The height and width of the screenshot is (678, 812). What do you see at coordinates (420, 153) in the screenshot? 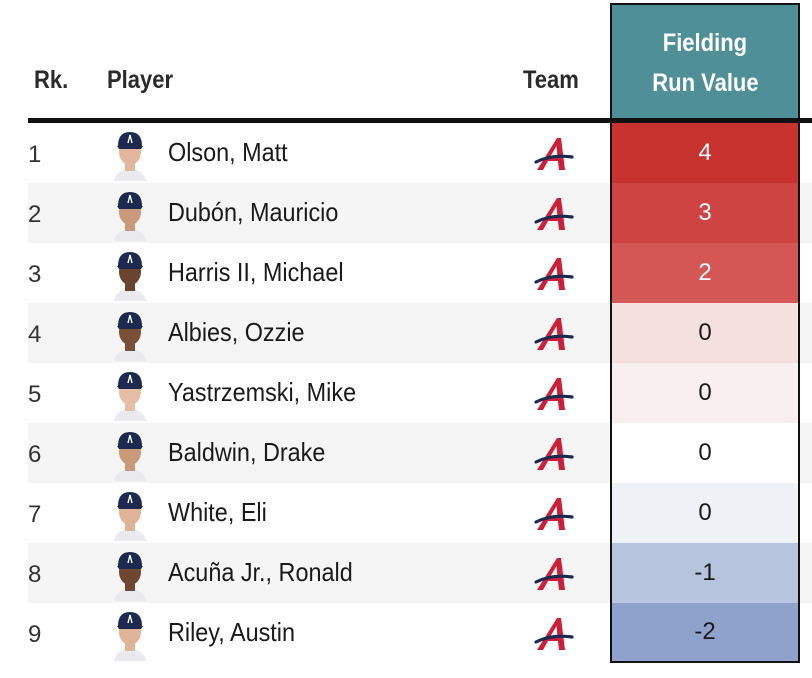
I see `table-row: 1 Olson, Matt 4` at bounding box center [420, 153].